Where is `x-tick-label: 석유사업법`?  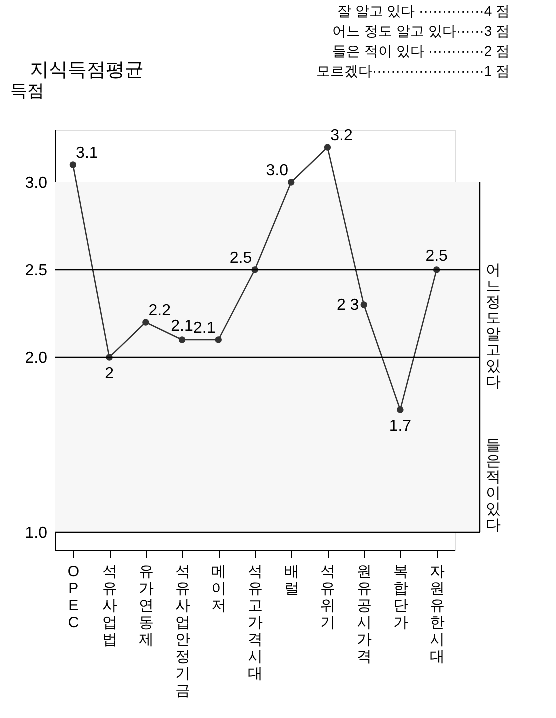
x-tick-label: 석유사업법 is located at coordinates (110, 606).